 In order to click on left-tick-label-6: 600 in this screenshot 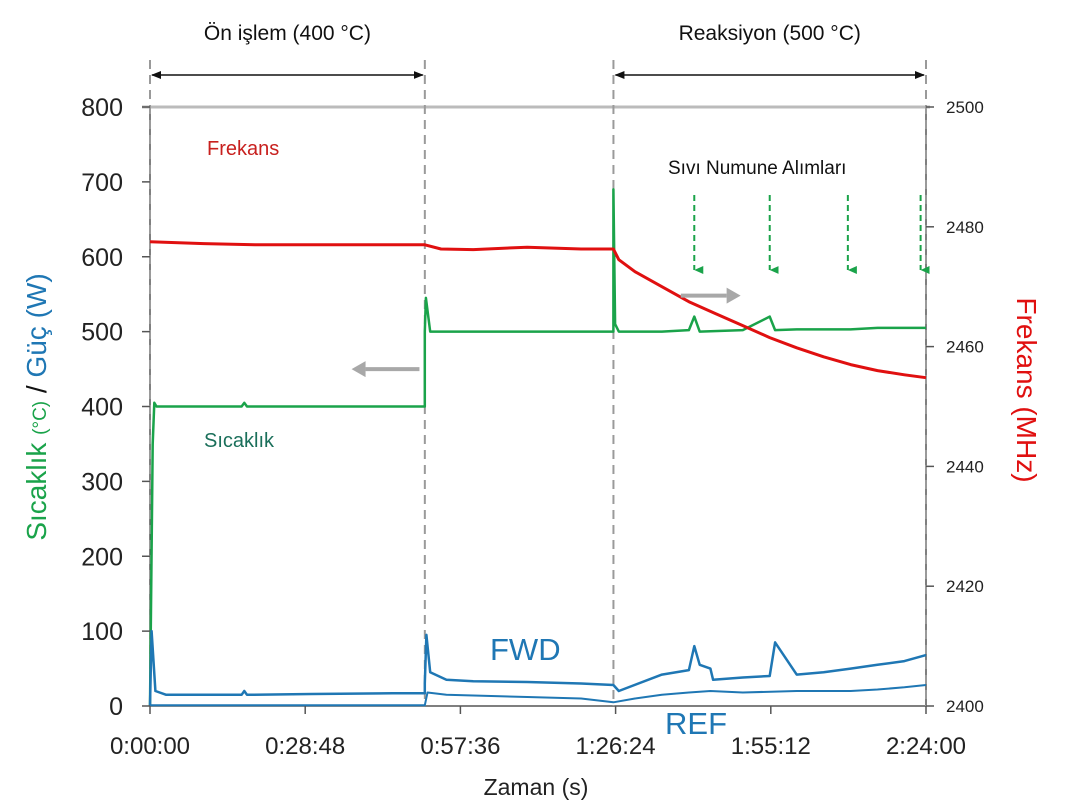, I will do `click(102, 258)`.